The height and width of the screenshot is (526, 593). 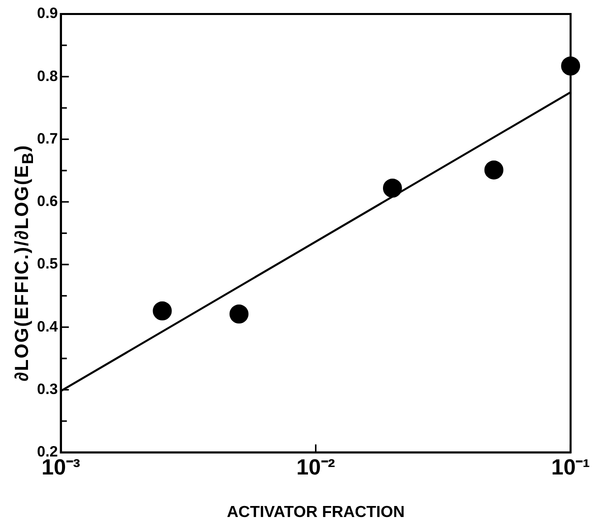 I want to click on y-tick-label: 0.5, so click(x=47, y=264).